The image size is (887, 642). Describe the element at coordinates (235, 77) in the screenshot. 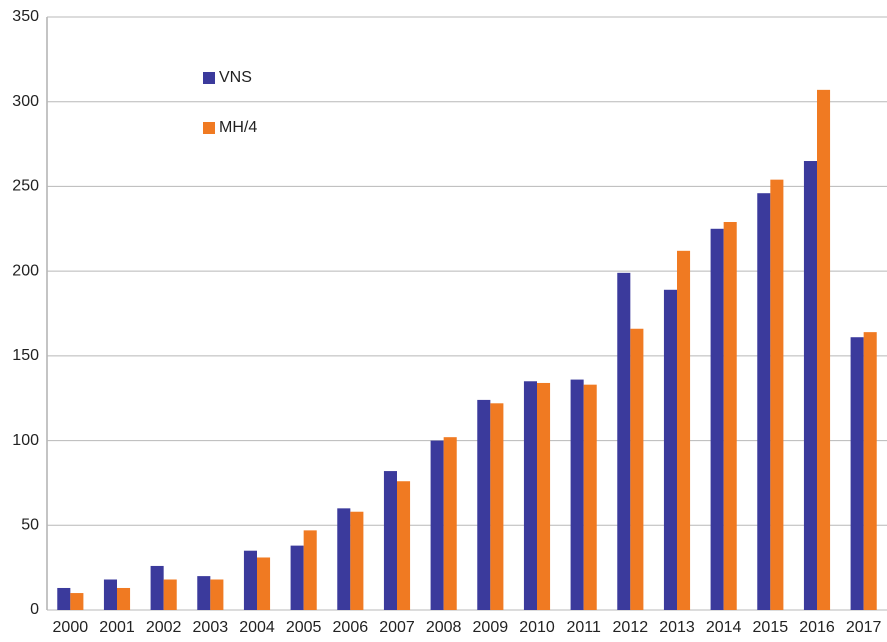

I see `legend-label: VNS` at that location.